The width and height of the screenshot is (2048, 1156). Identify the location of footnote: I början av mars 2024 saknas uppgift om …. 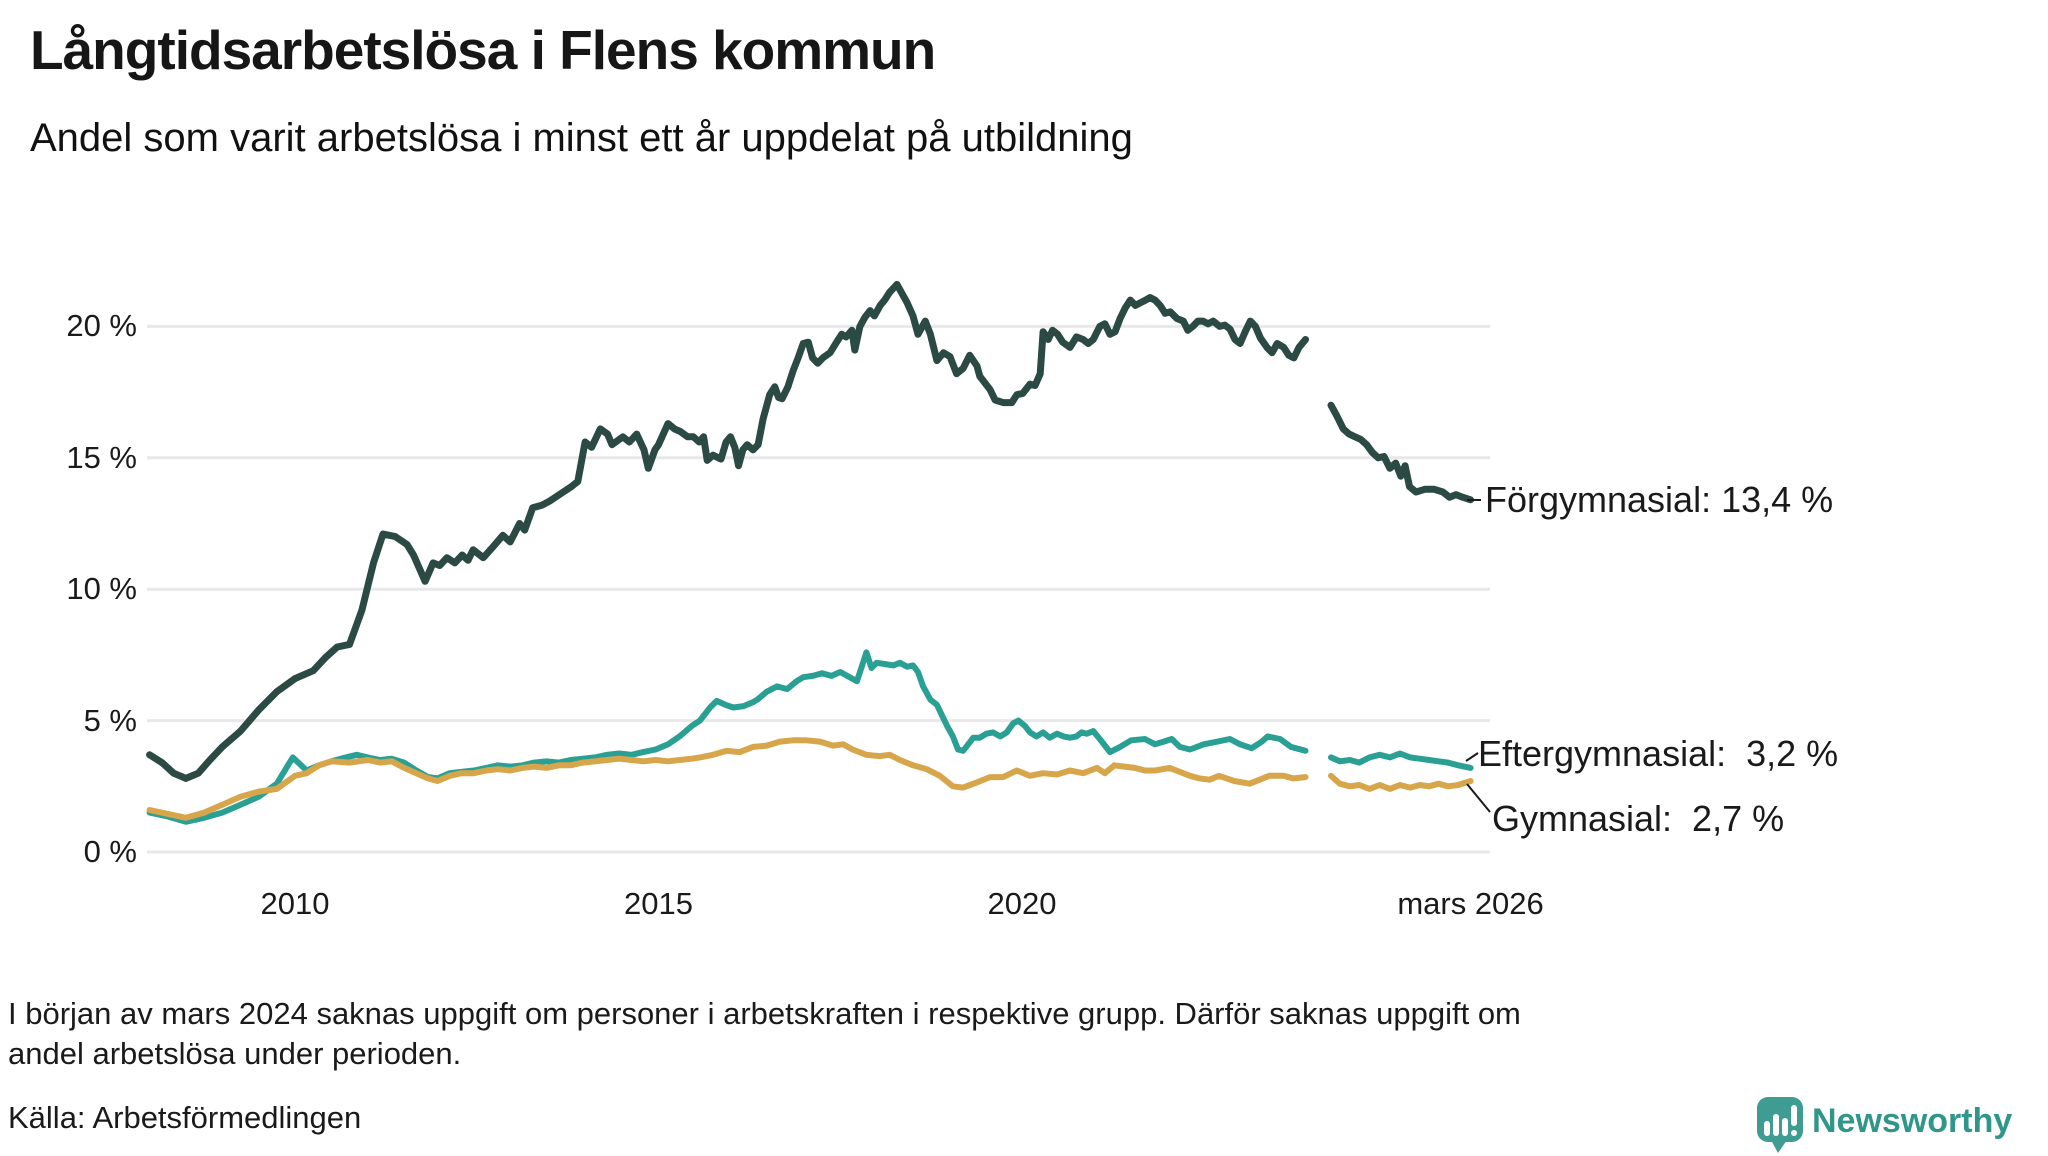
(1013, 1034).